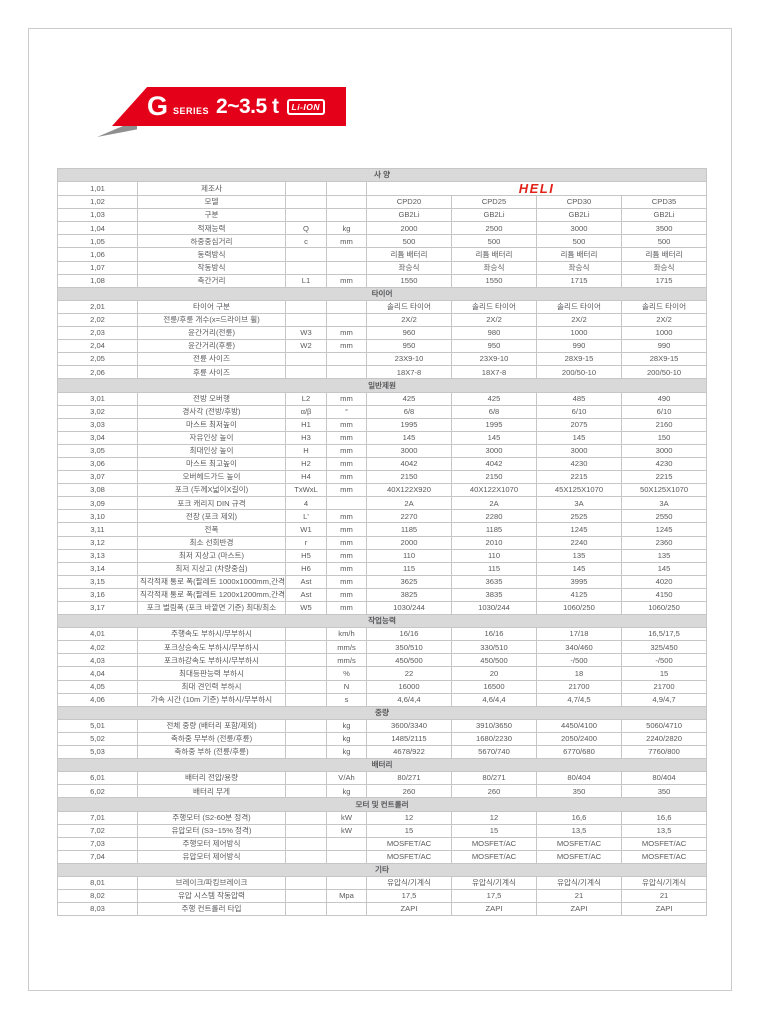 The width and height of the screenshot is (760, 1019). Describe the element at coordinates (382, 804) in the screenshot. I see `section-header-row: 모터 및 컨트롤러` at that location.